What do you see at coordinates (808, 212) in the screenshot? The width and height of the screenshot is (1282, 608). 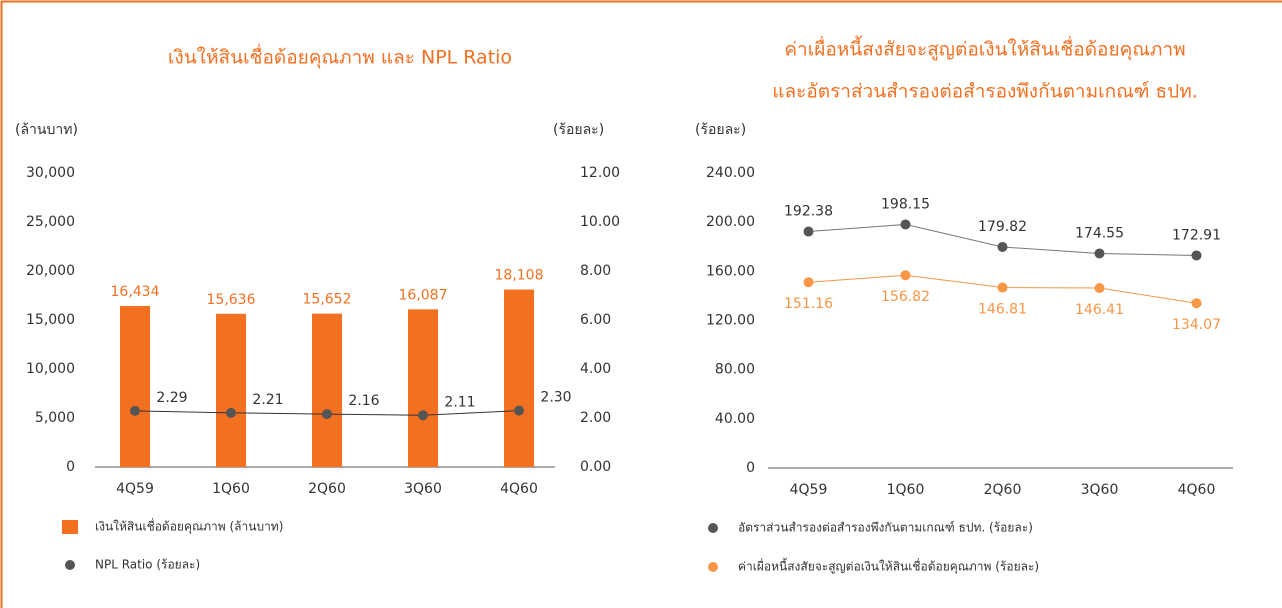 I see `data-label: 192.38` at bounding box center [808, 212].